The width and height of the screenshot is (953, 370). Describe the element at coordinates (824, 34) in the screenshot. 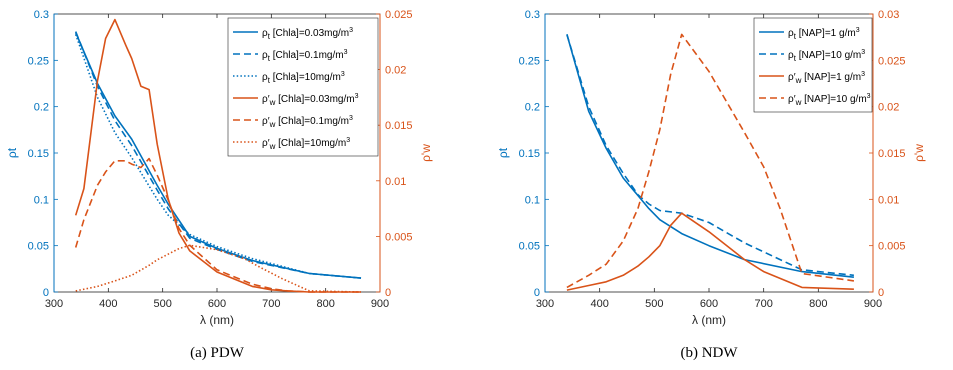

I see `legend-entry: ρt [NAP]=1 g/m3` at that location.